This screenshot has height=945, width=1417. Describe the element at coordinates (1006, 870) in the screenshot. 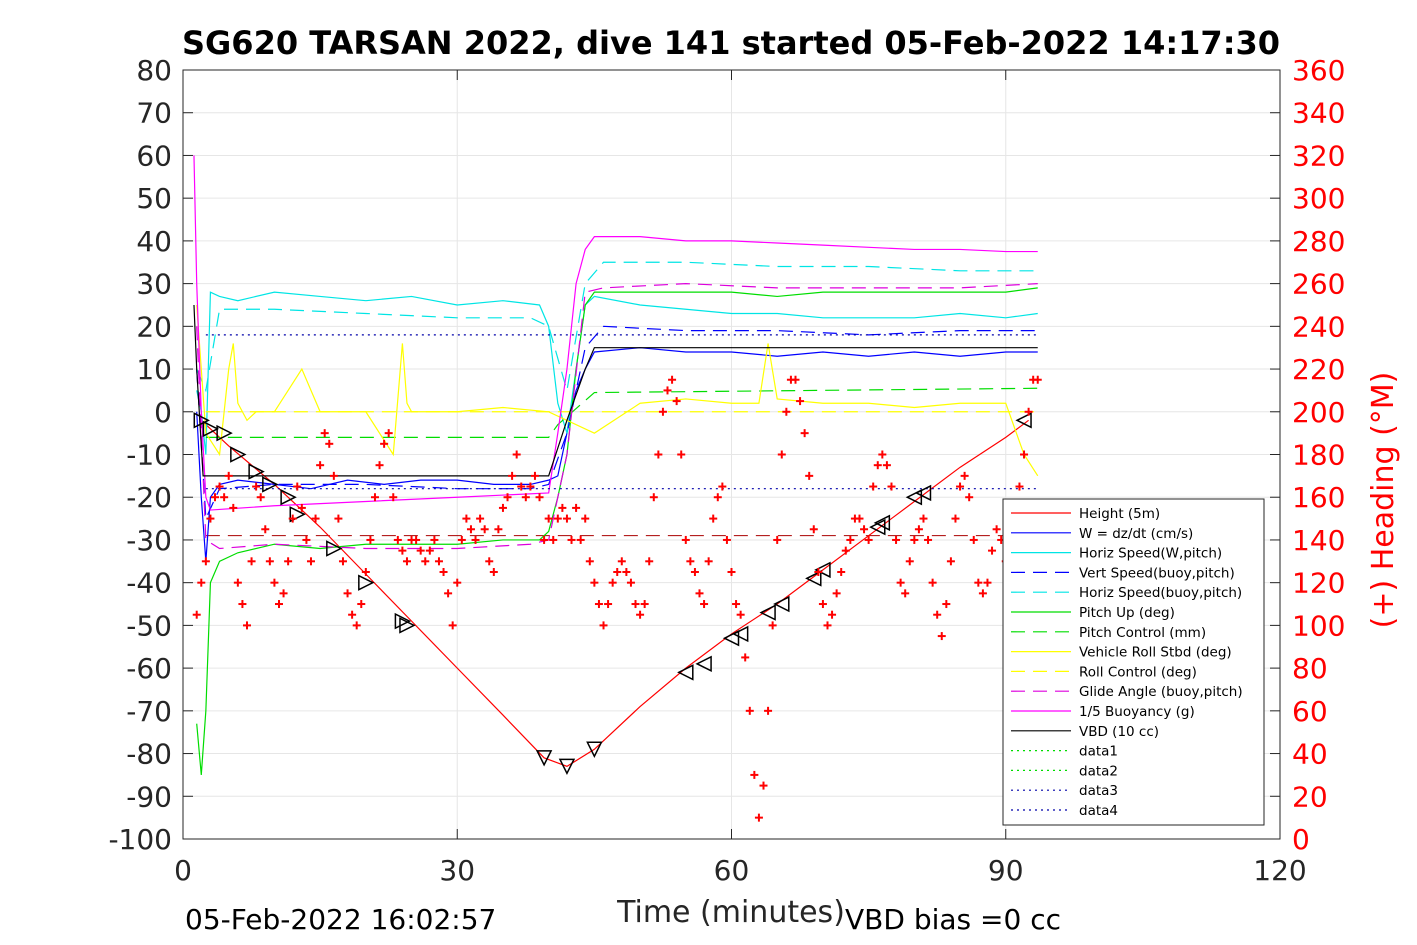

I see `x-tick-label: 90` at that location.